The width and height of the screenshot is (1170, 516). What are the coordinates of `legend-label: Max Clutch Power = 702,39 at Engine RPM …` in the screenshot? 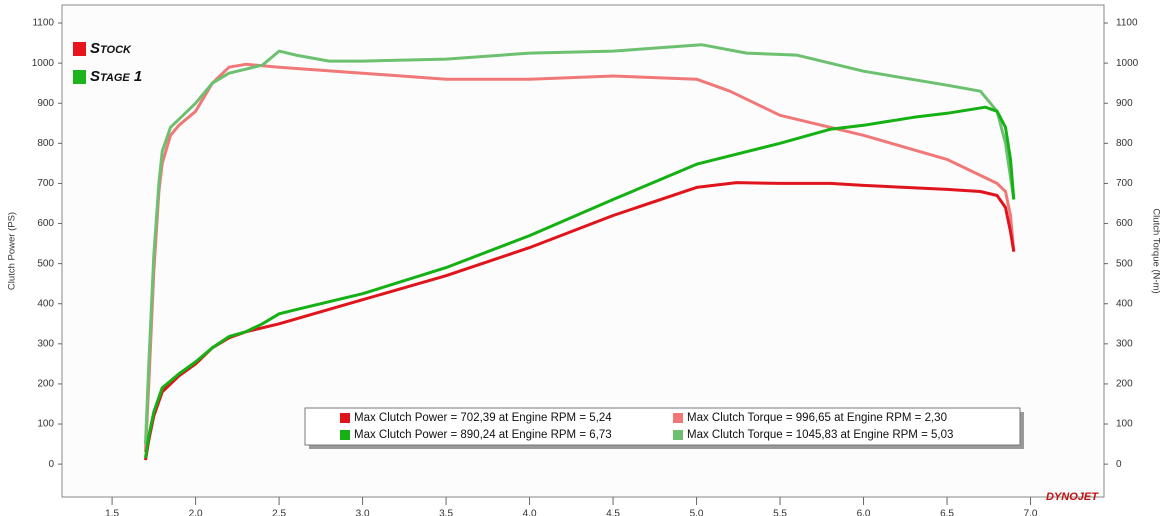 It's located at (483, 418).